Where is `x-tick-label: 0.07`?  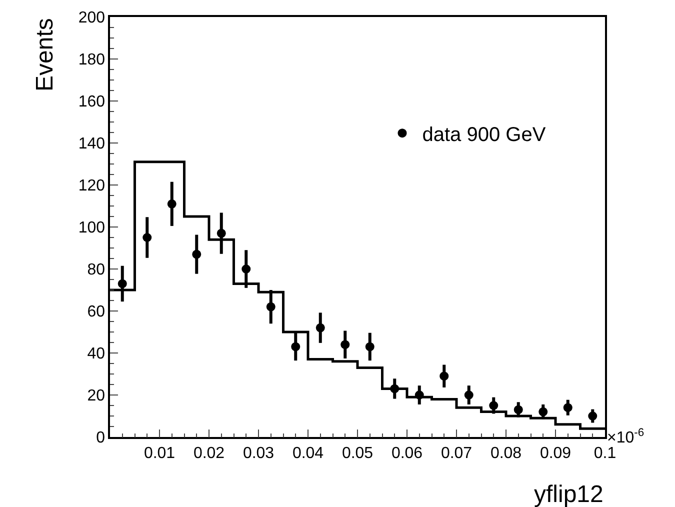
x-tick-label: 0.07 is located at coordinates (456, 453).